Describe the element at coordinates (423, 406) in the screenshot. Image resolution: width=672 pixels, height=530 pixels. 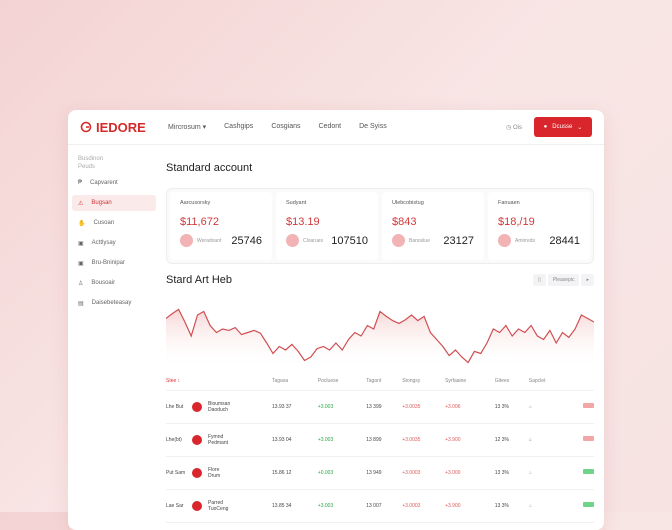
I see `cell: +3.0035` at that location.